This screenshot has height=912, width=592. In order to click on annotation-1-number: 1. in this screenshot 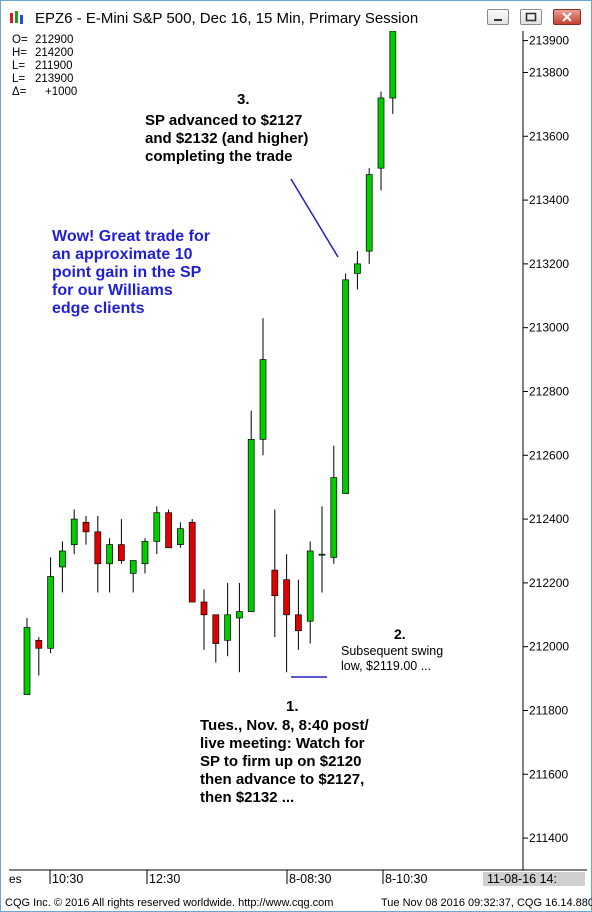, I will do `click(292, 706)`.